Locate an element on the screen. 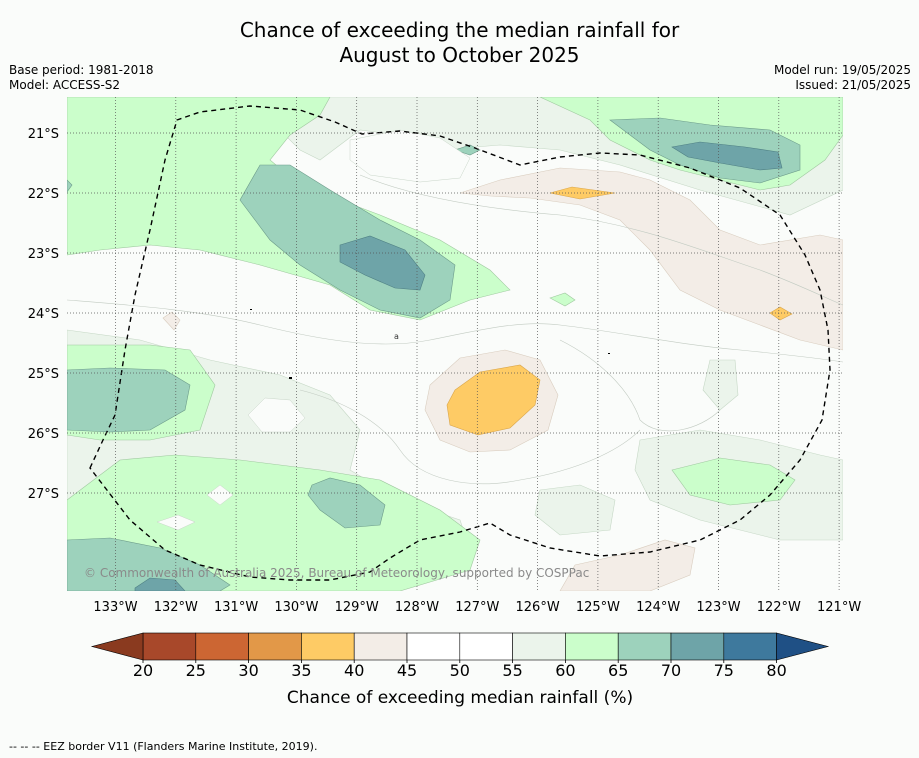 The width and height of the screenshot is (919, 758). colorbar-tick-label: 25 is located at coordinates (196, 670).